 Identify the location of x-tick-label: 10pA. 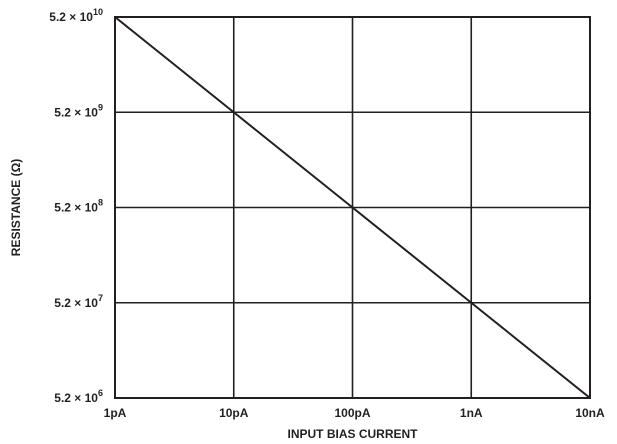
(234, 413).